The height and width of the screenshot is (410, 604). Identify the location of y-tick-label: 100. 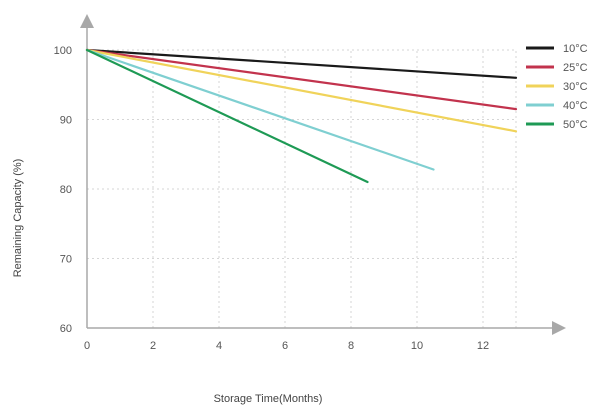
(63, 51).